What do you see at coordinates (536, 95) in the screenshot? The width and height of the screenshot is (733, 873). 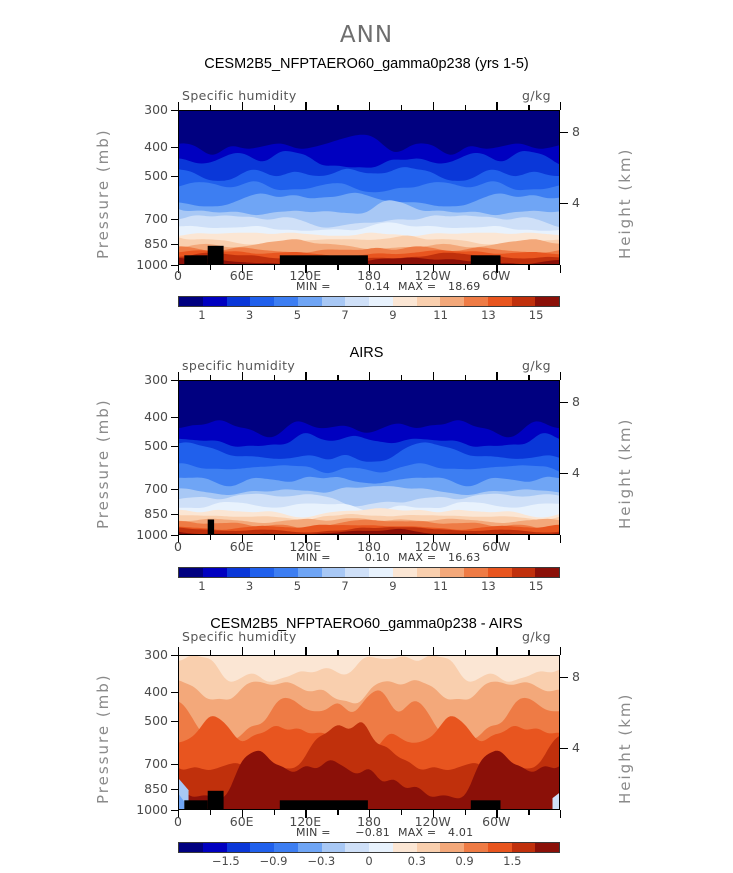 I see `panel-units-label-1: g/kg` at bounding box center [536, 95].